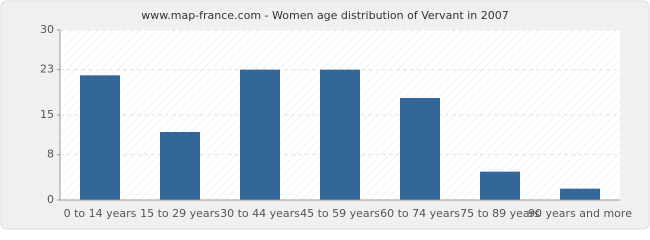 The image size is (650, 240). Describe the element at coordinates (50, 199) in the screenshot. I see `y-tick-label: 0` at that location.